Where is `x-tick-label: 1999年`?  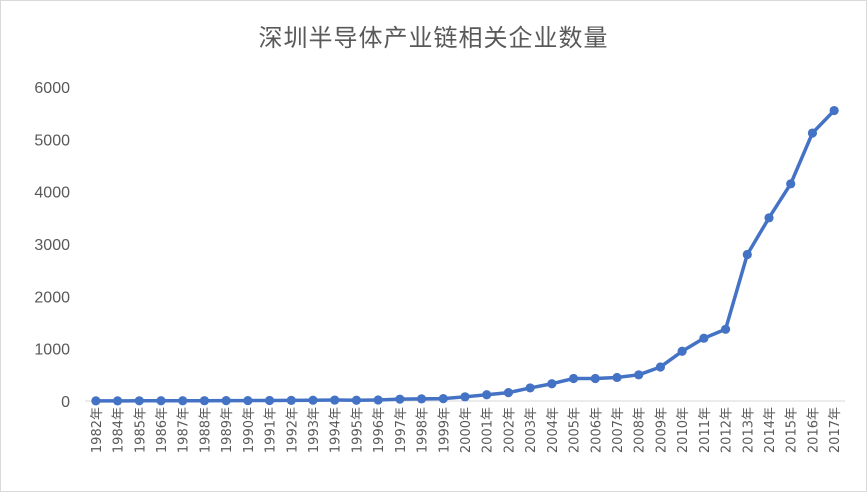
x-tick-label: 1999年 is located at coordinates (444, 430).